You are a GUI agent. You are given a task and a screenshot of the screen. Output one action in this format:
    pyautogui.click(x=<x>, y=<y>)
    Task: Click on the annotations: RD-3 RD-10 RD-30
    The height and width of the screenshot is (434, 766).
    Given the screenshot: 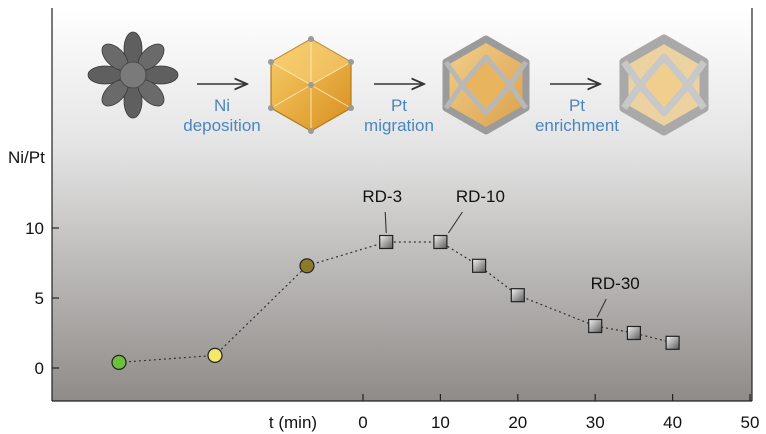 What is the action you would take?
    pyautogui.click(x=501, y=252)
    